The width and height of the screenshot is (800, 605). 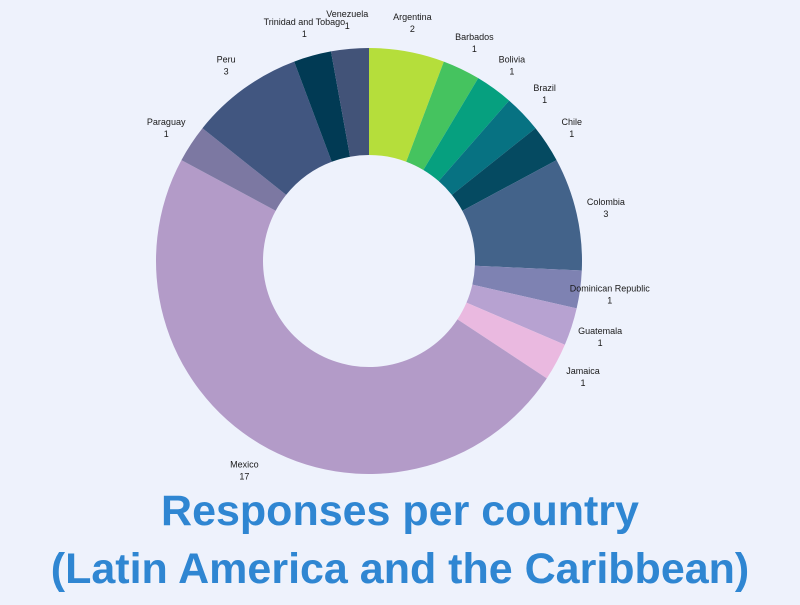 What do you see at coordinates (544, 94) in the screenshot?
I see `slice-label-brazil: Brazil 1` at bounding box center [544, 94].